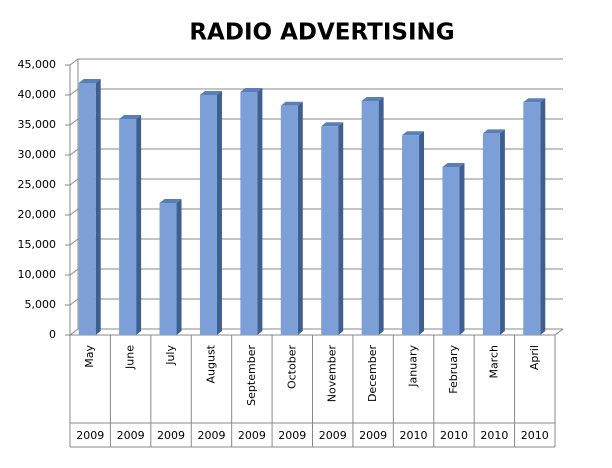  What do you see at coordinates (210, 363) in the screenshot?
I see `x-tick-label: August` at bounding box center [210, 363].